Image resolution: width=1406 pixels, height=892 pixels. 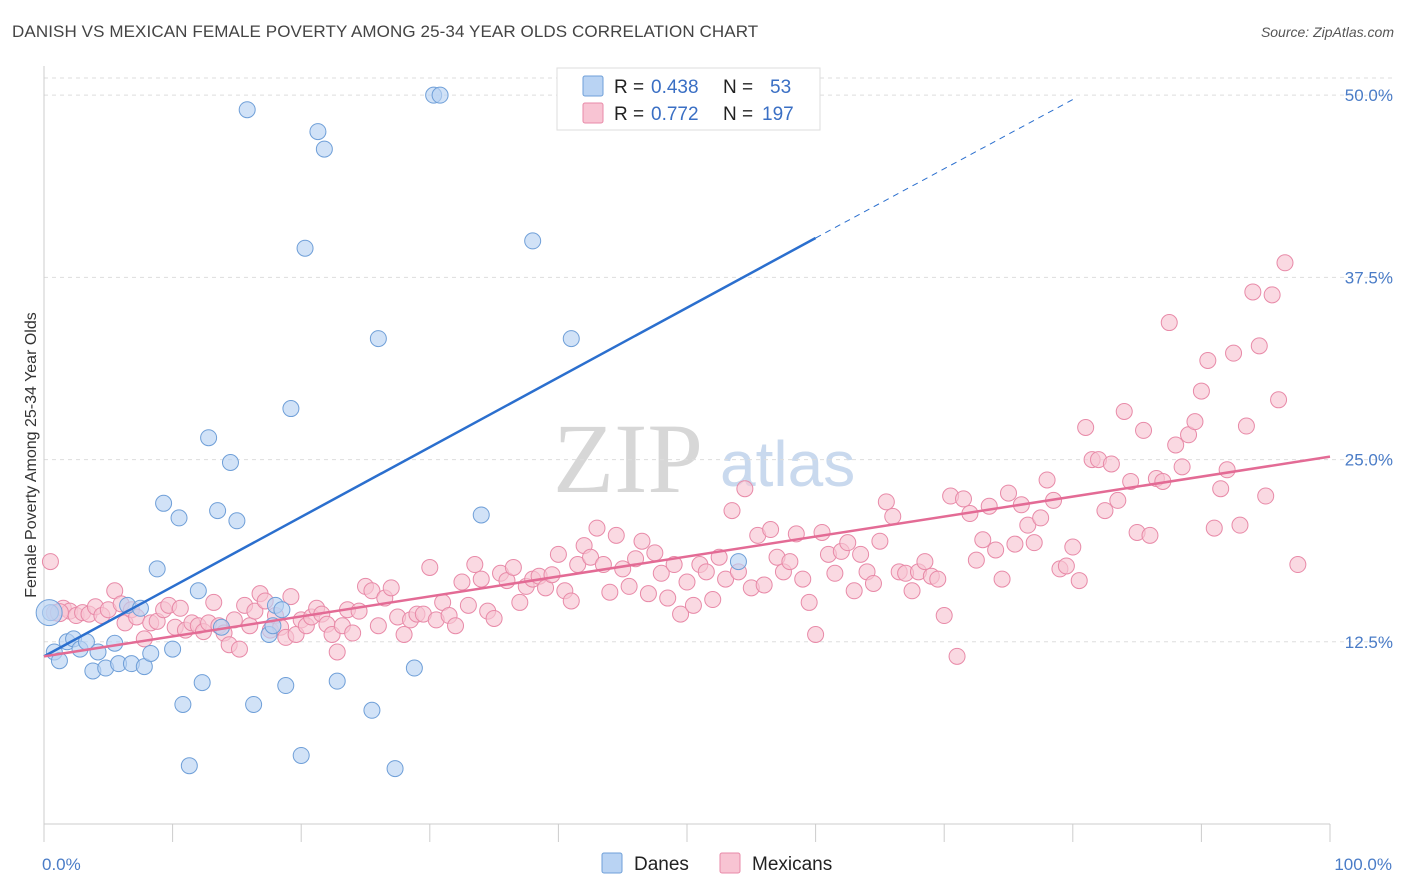 I want to click on x-tick-label-0: 0.0%, so click(x=61, y=864).